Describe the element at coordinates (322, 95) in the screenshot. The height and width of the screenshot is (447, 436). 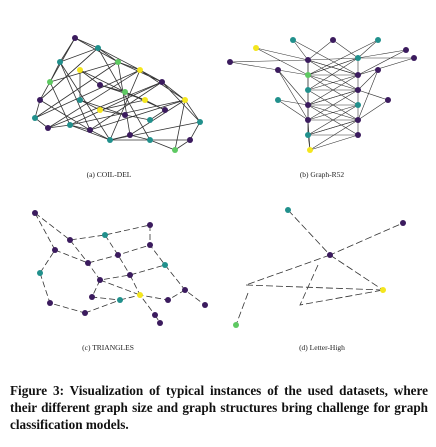
I see `graph-b` at that location.